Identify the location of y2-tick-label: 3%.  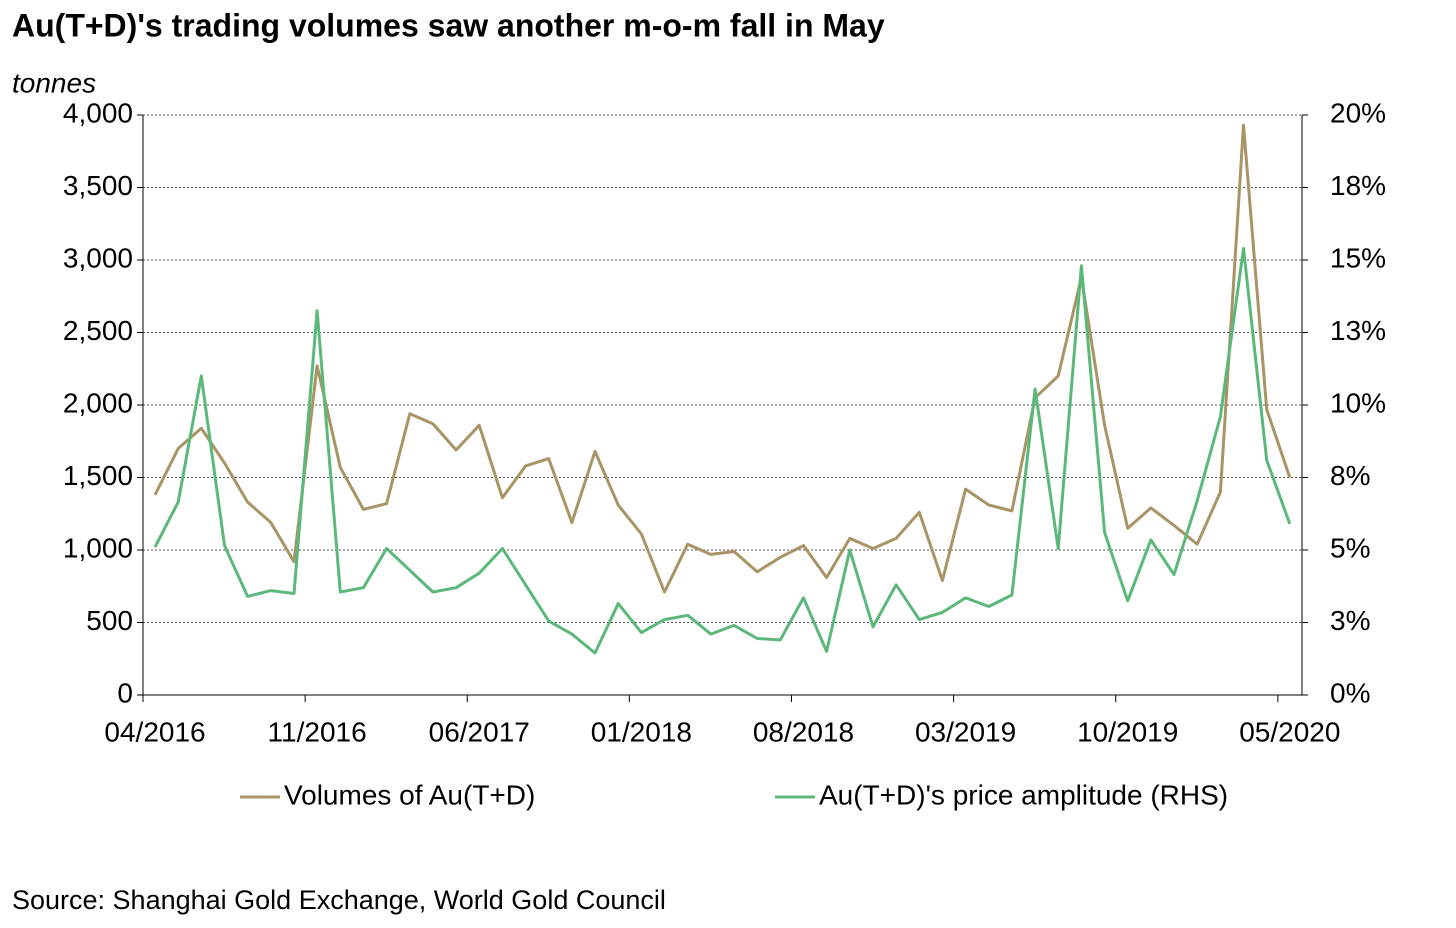
(1350, 620).